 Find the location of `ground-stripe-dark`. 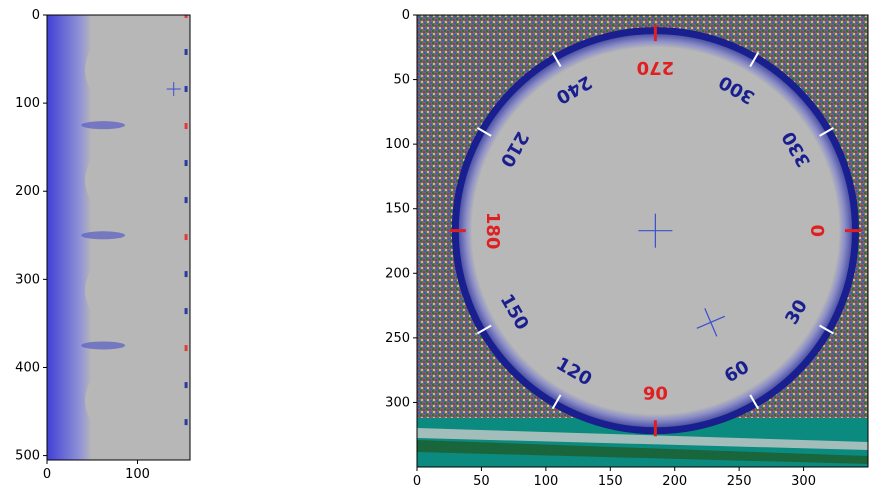

ground-stripe-dark is located at coordinates (642, 452).